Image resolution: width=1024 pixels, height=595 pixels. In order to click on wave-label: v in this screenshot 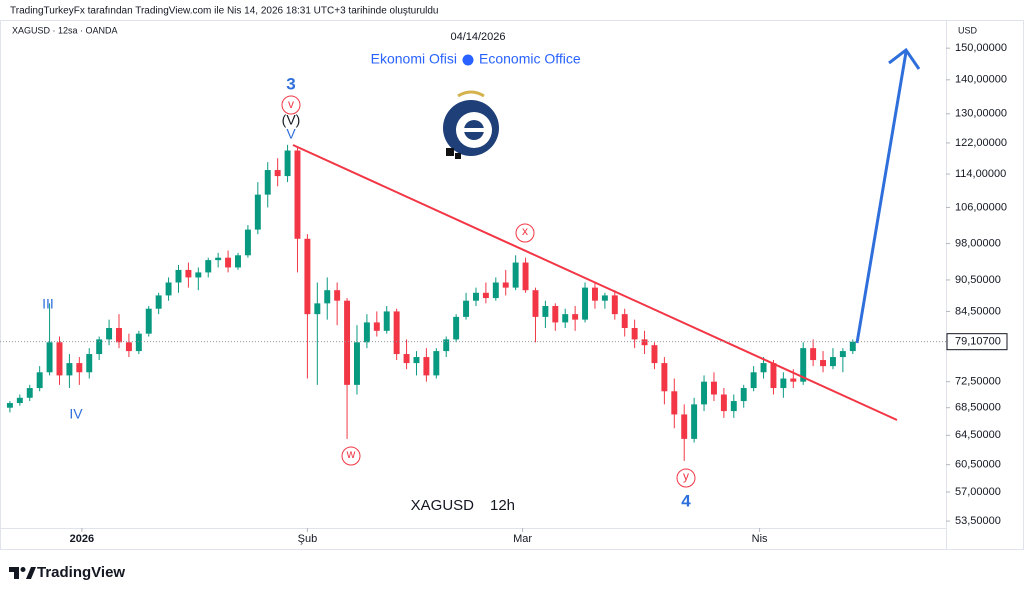, I will do `click(291, 104)`.